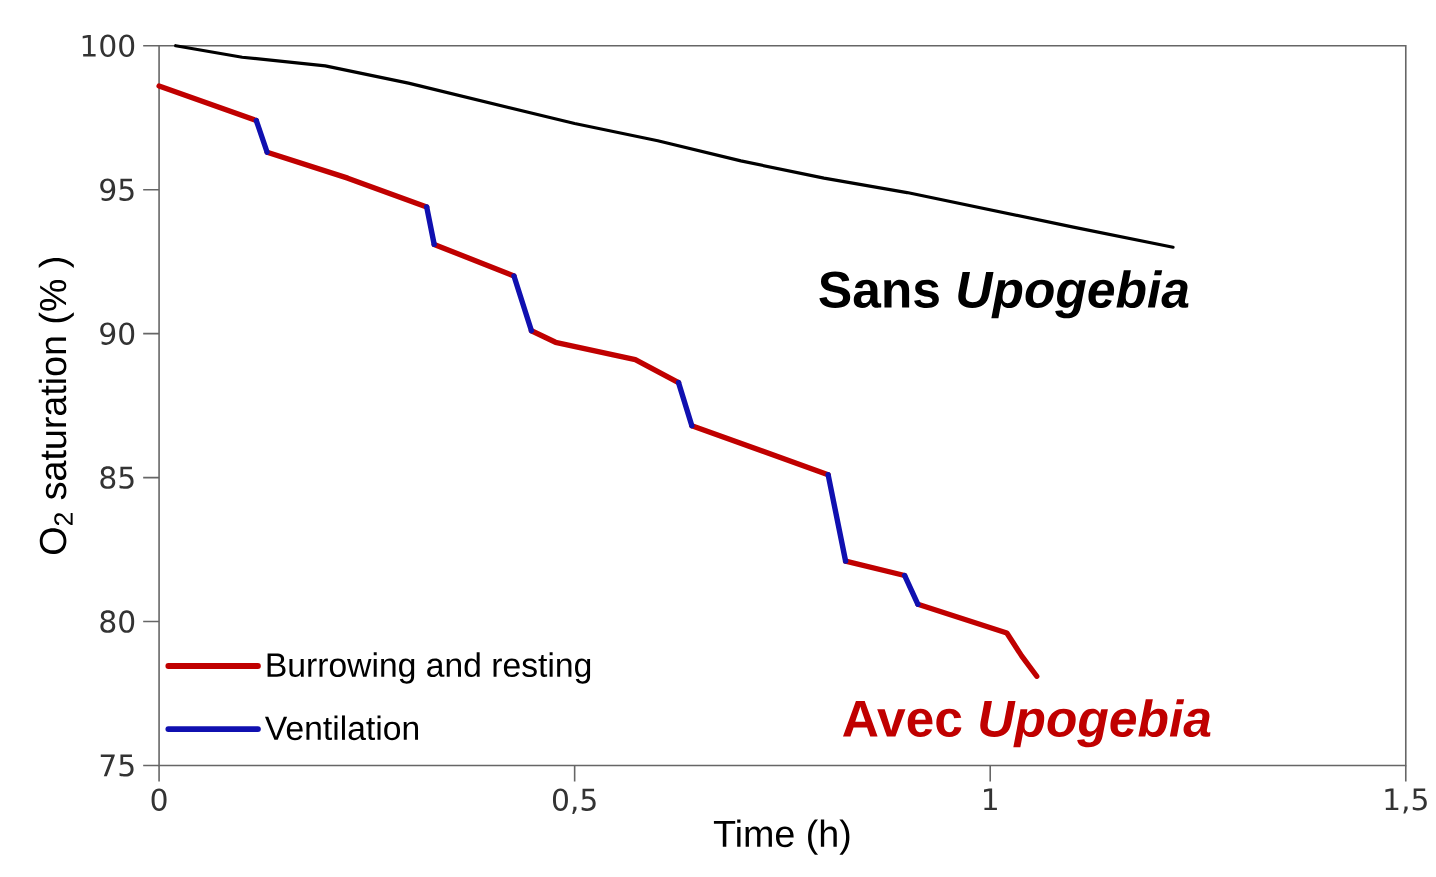 Image resolution: width=1436 pixels, height=877 pixels. What do you see at coordinates (117, 621) in the screenshot?
I see `y-tick-label: 80` at bounding box center [117, 621].